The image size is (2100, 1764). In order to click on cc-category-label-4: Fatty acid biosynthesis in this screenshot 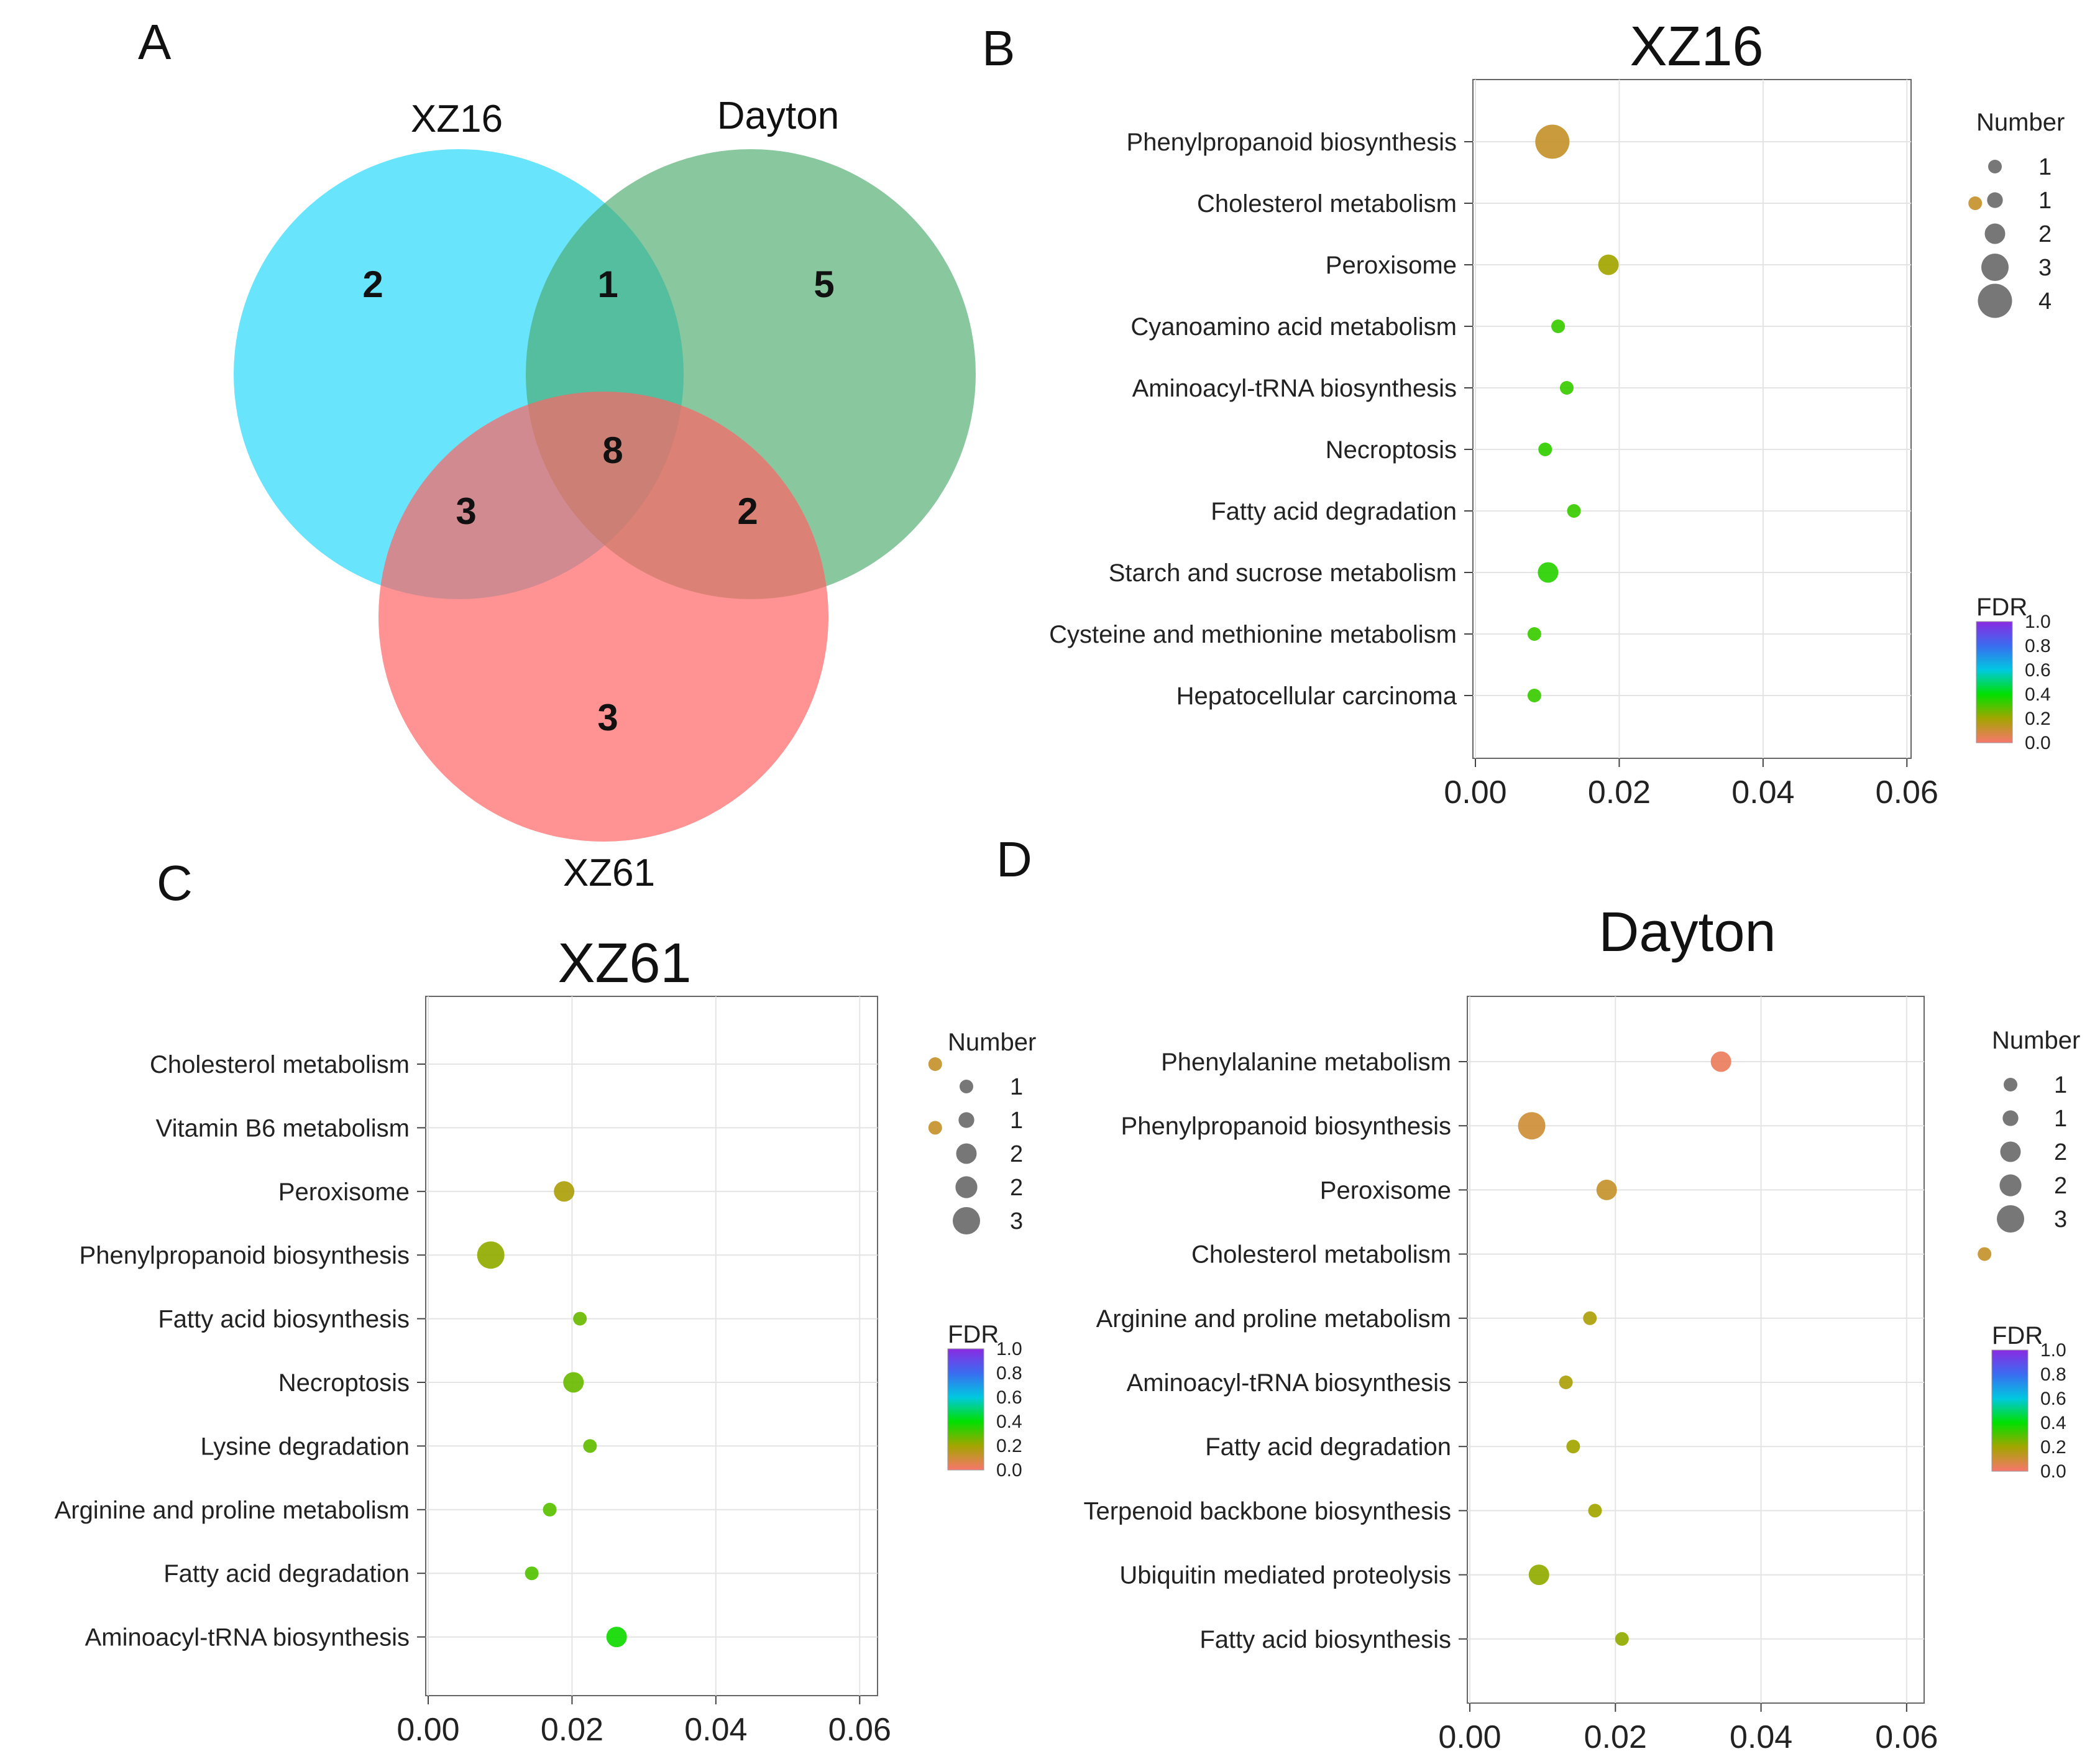, I will do `click(284, 1320)`.